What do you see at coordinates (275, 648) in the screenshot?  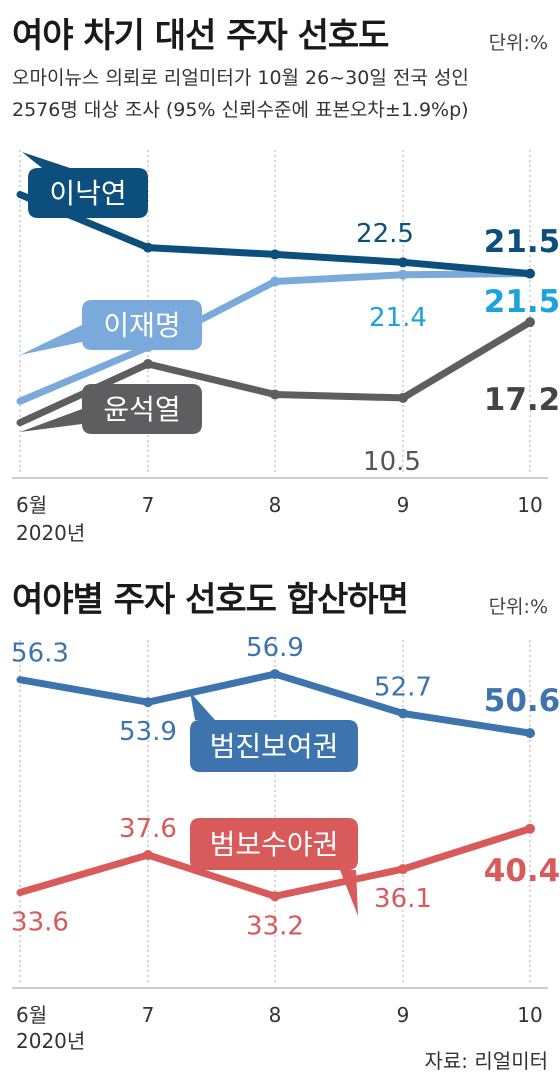 I see `value-label: 56.9` at bounding box center [275, 648].